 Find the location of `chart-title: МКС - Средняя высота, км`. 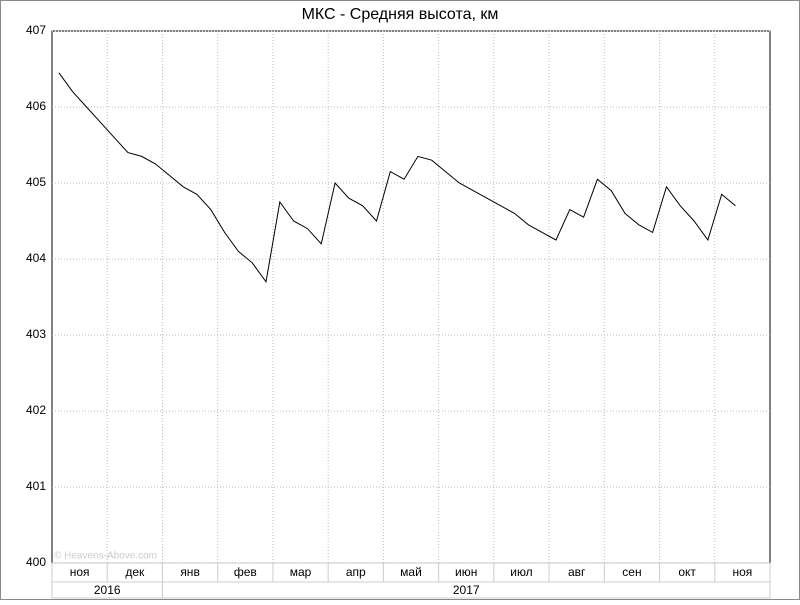

chart-title: МКС - Средняя высота, км is located at coordinates (400, 14).